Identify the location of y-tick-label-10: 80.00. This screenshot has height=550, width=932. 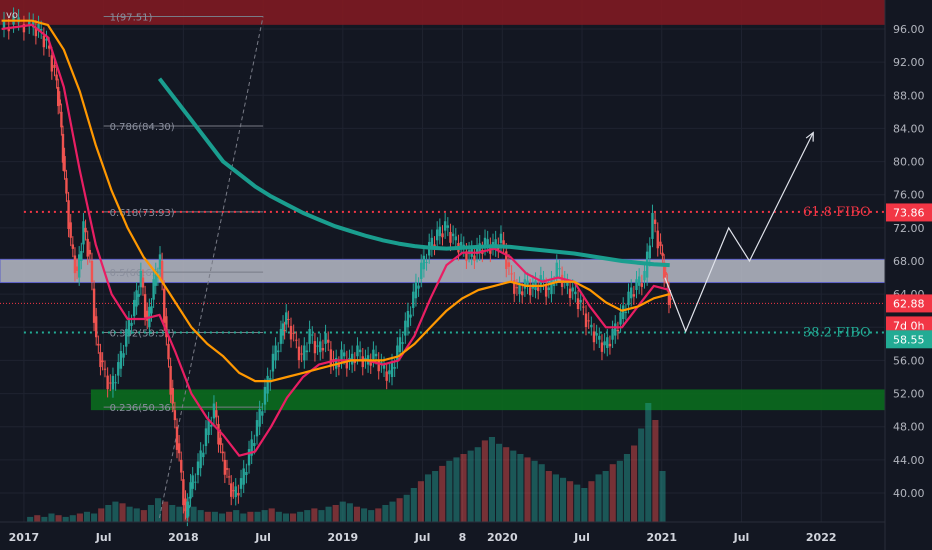
(909, 162).